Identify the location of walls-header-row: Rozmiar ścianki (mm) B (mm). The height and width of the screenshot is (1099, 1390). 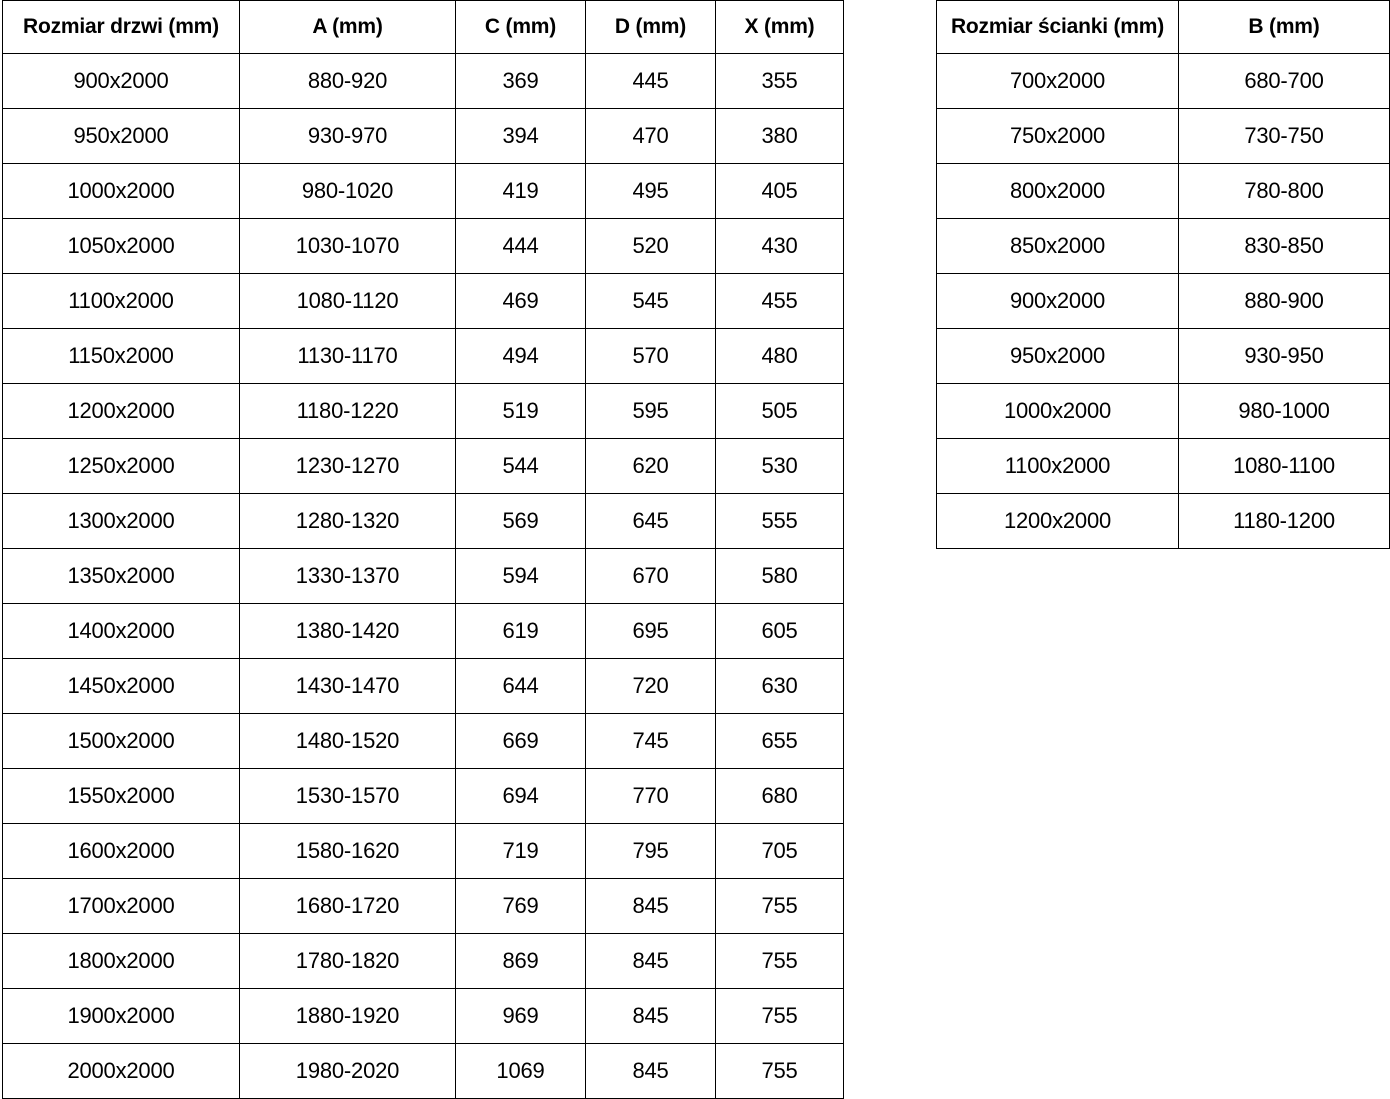
(1163, 27).